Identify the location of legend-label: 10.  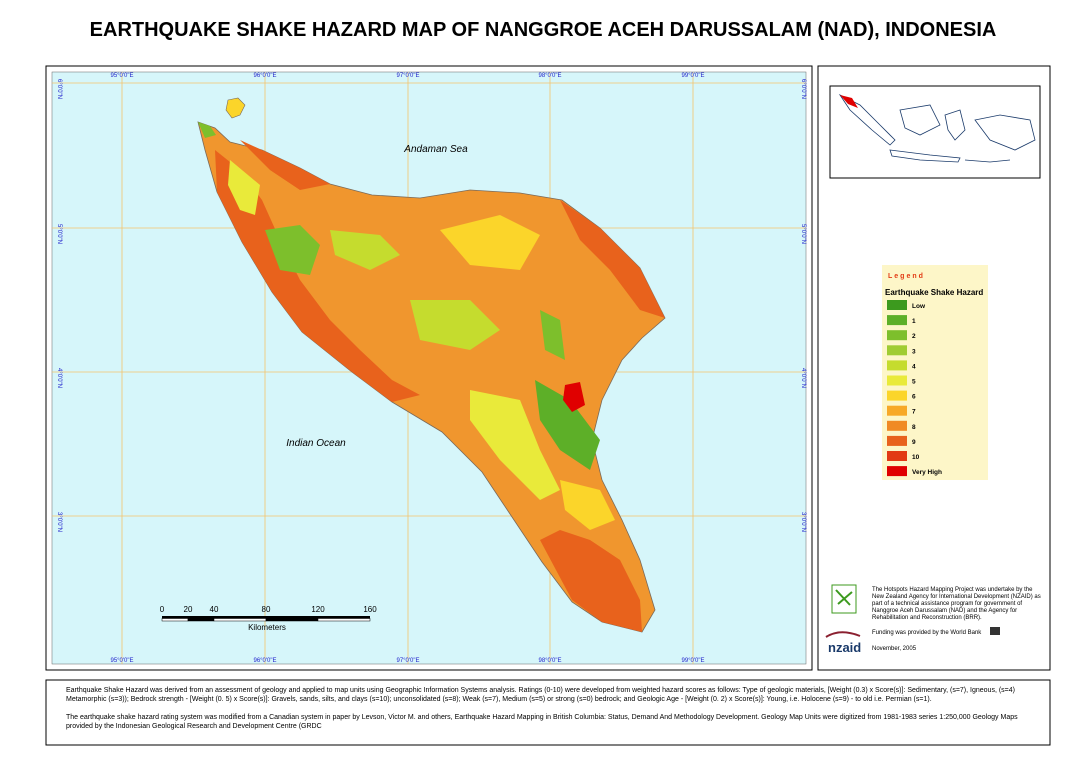
(916, 457).